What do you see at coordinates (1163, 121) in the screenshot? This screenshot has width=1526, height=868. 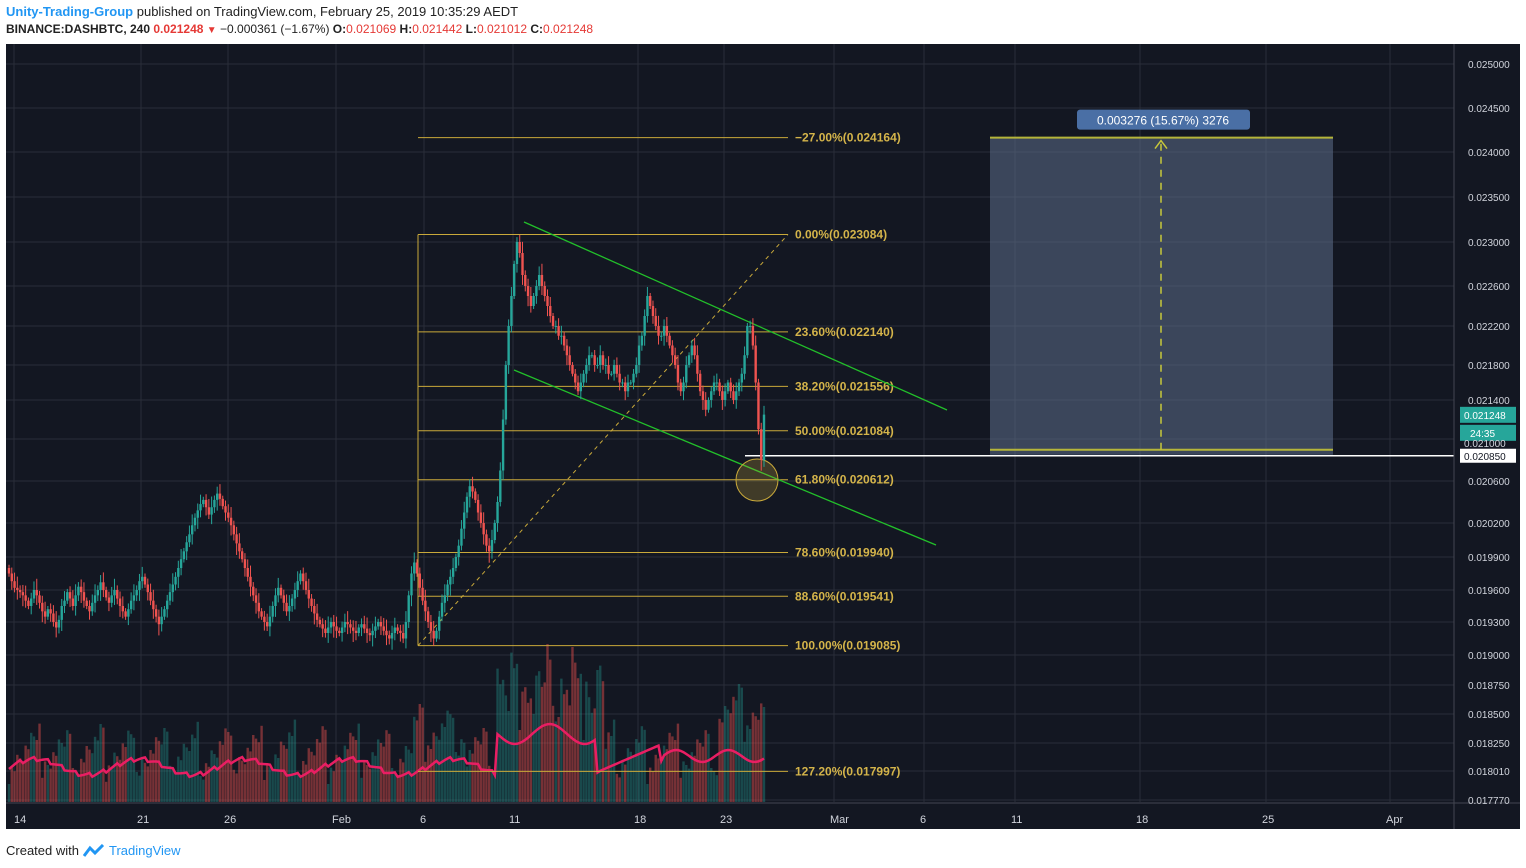 I see `projection-label-text: 0.003276 (15.67%) 3276` at bounding box center [1163, 121].